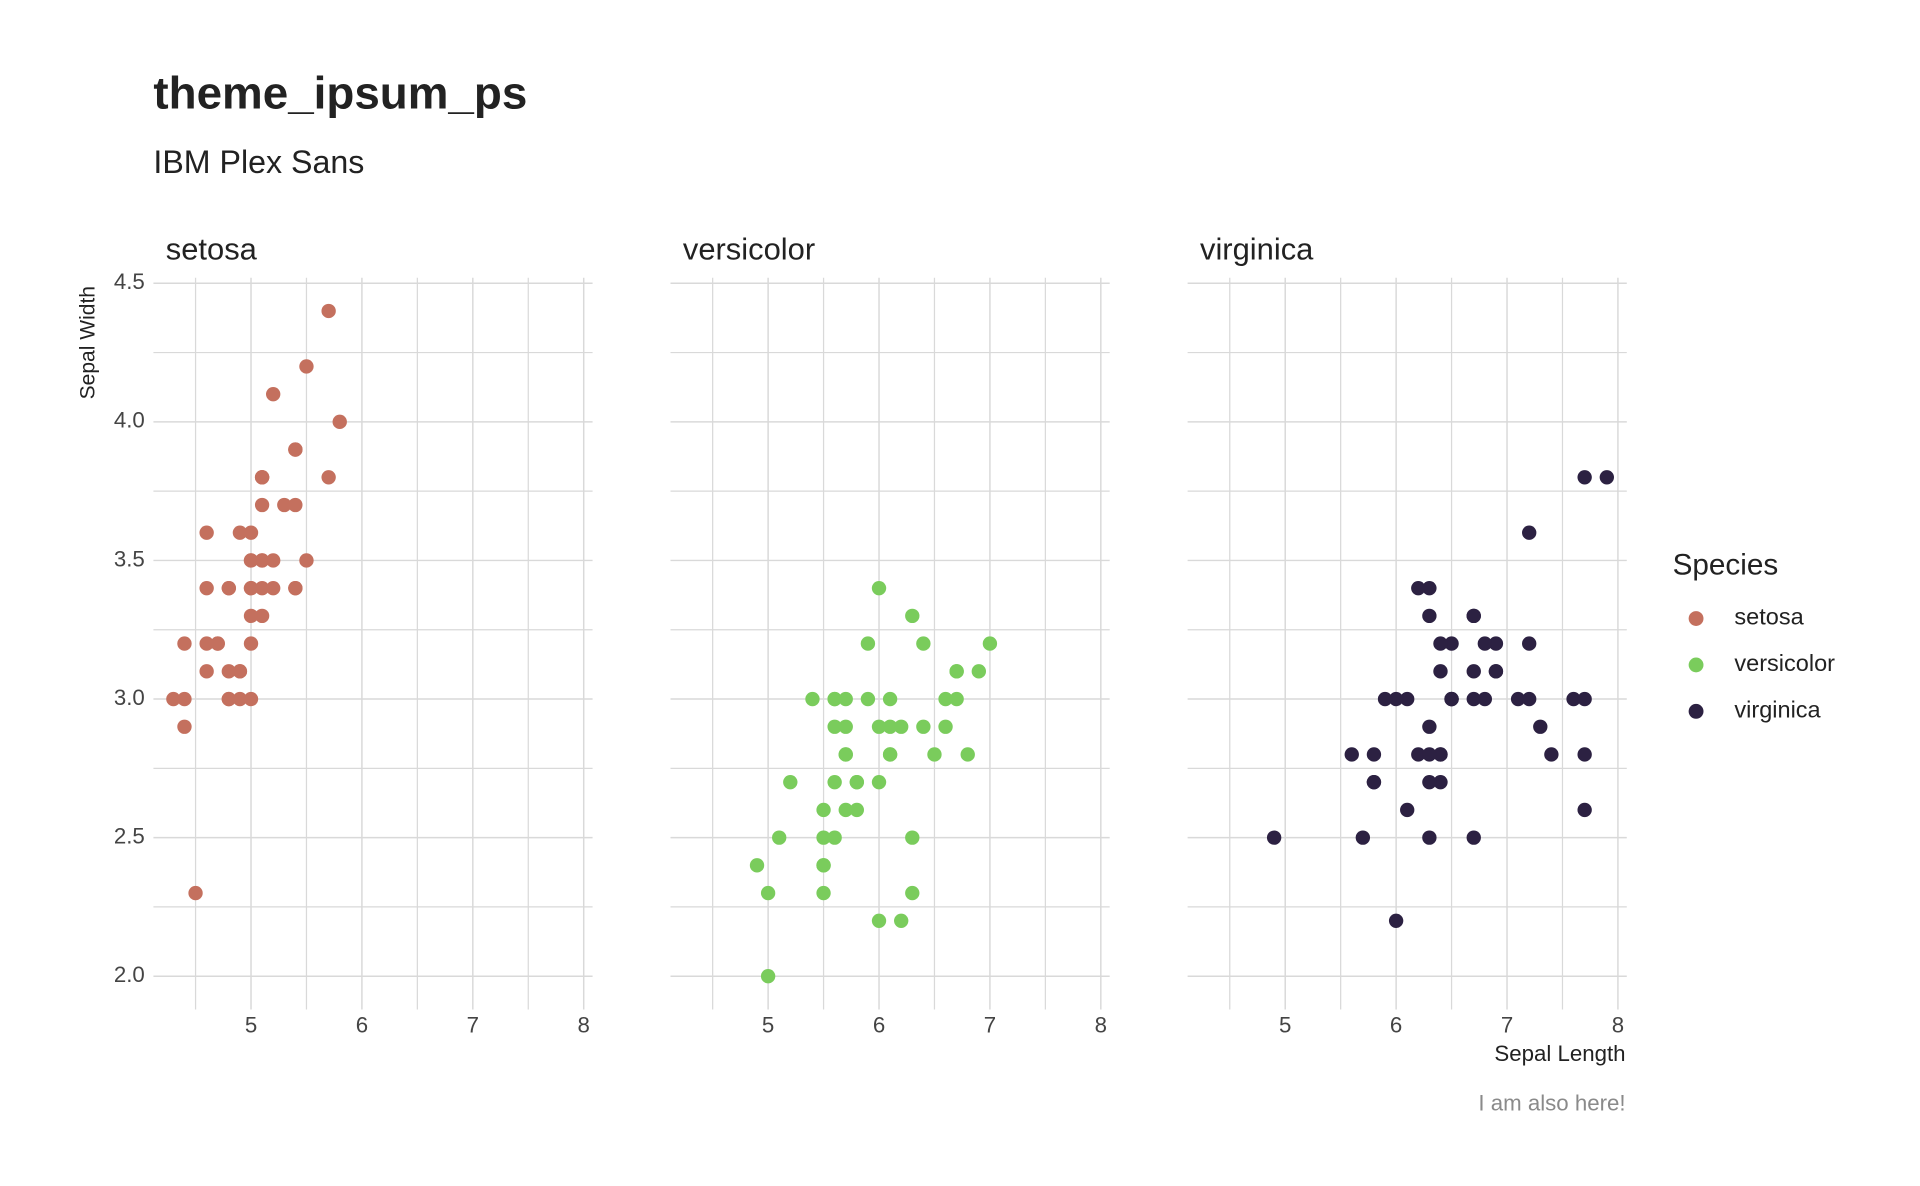 Image resolution: width=1920 pixels, height=1186 pixels. Describe the element at coordinates (129, 697) in the screenshot. I see `y-tick-label: 3.0` at that location.